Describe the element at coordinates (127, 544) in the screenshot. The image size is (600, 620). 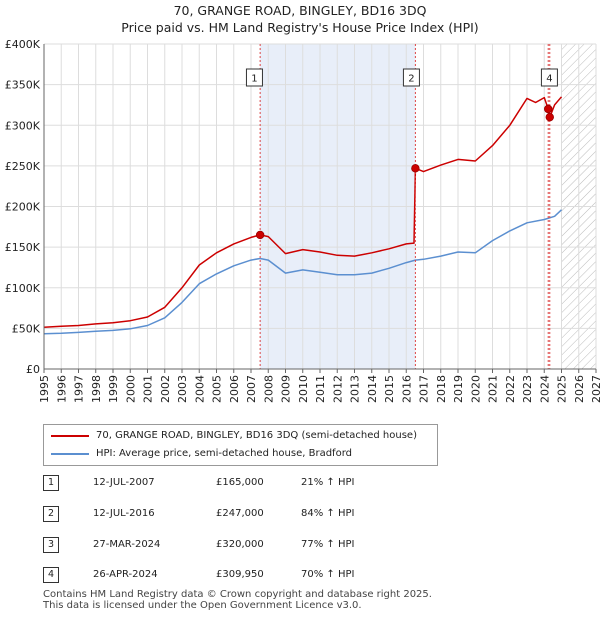
I see `transaction-date: 27-MAR-2024` at that location.